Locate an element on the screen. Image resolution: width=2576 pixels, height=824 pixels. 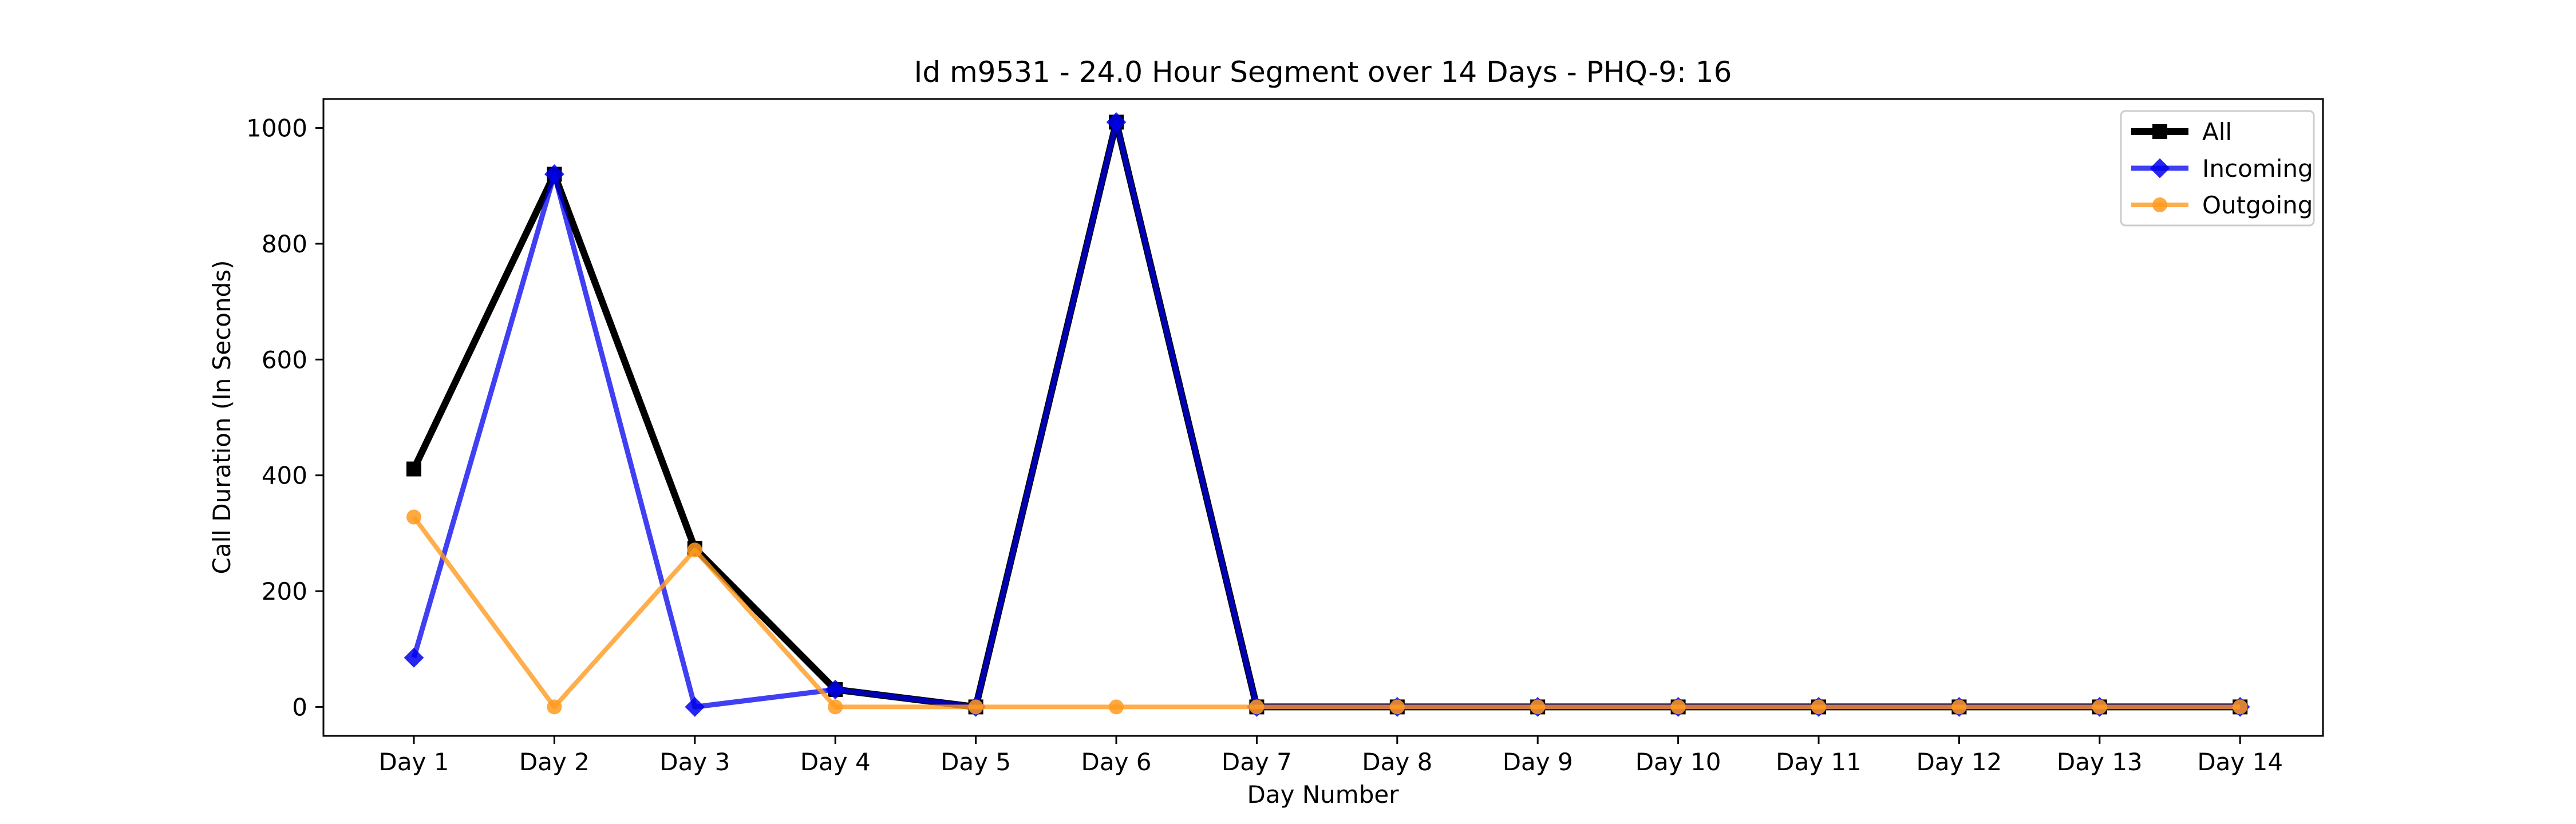
y-tick-label: 800 is located at coordinates (284, 244).